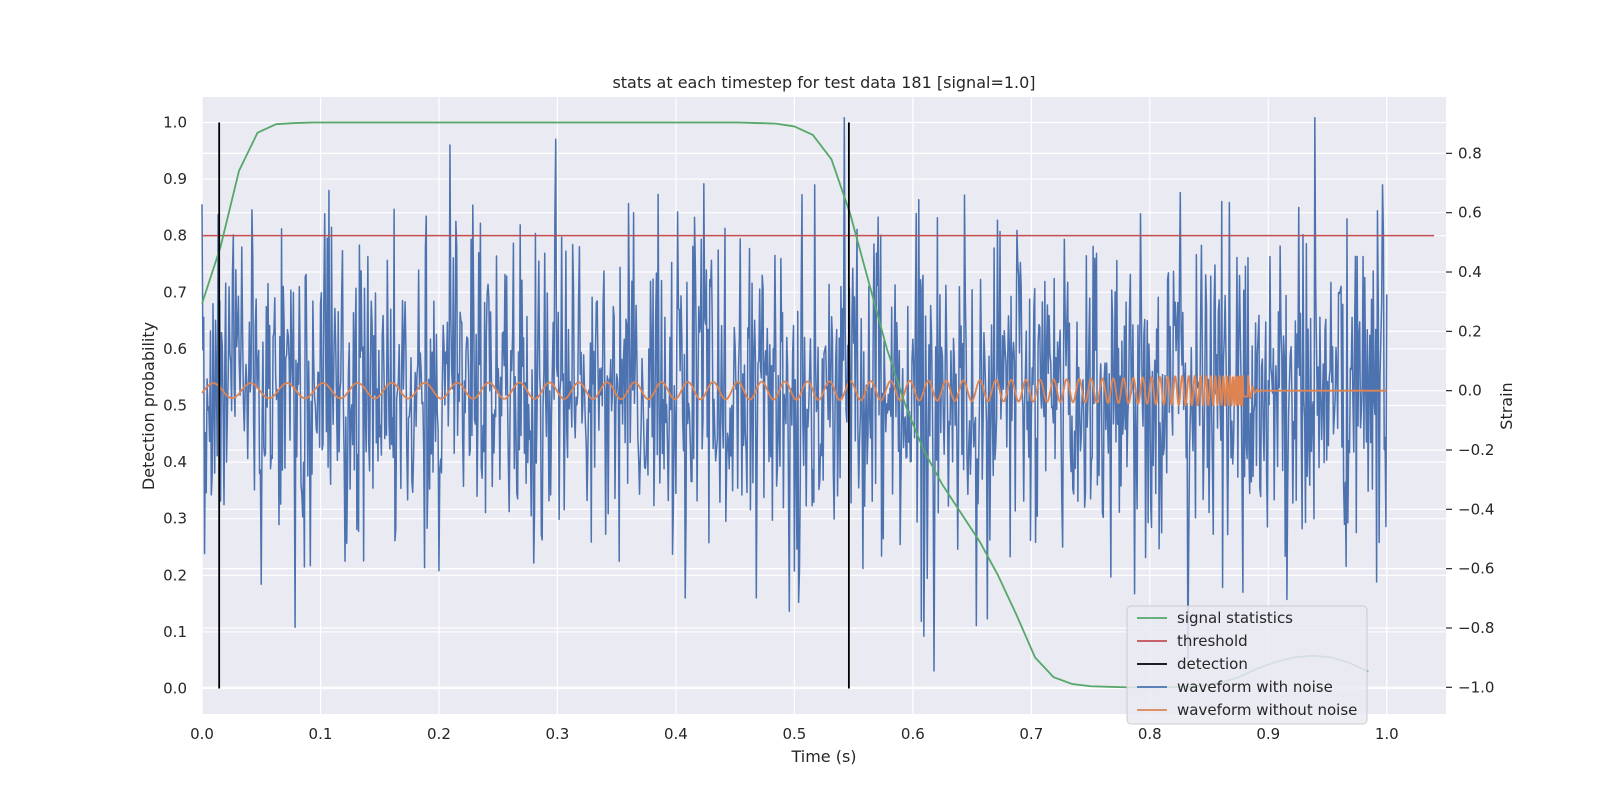 The height and width of the screenshot is (800, 1600). I want to click on y-tick-label: 0.4, so click(175, 462).